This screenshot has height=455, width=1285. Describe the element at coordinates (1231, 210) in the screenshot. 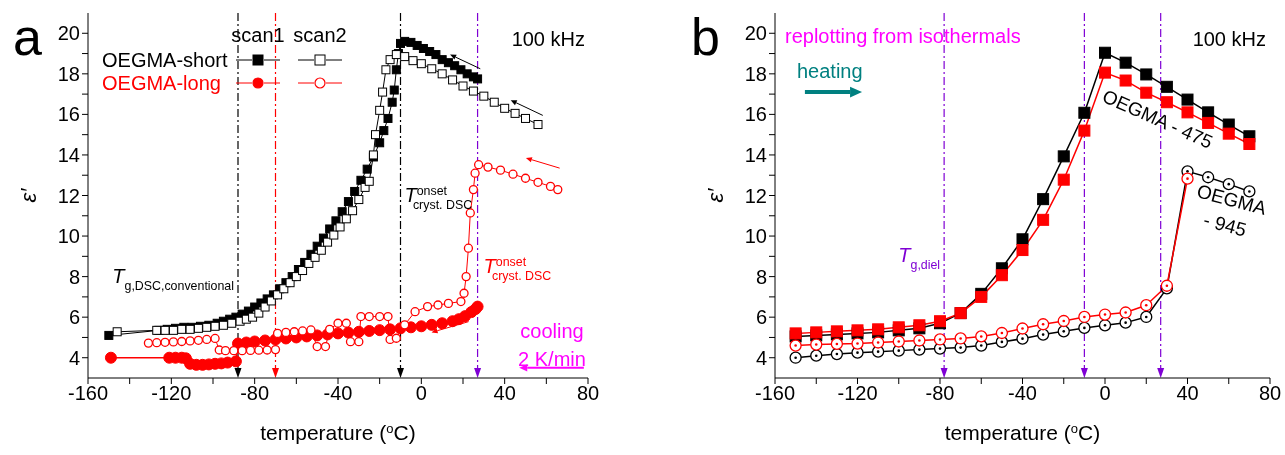

I see `annotation: OEGMA - 945` at that location.